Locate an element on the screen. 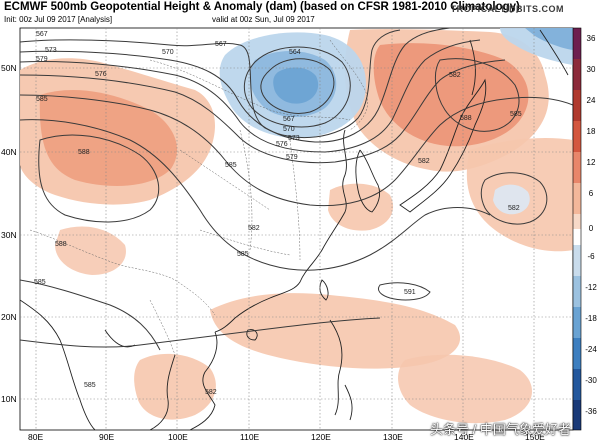 The height and width of the screenshot is (443, 600). colorbar-label: 18 is located at coordinates (591, 131).